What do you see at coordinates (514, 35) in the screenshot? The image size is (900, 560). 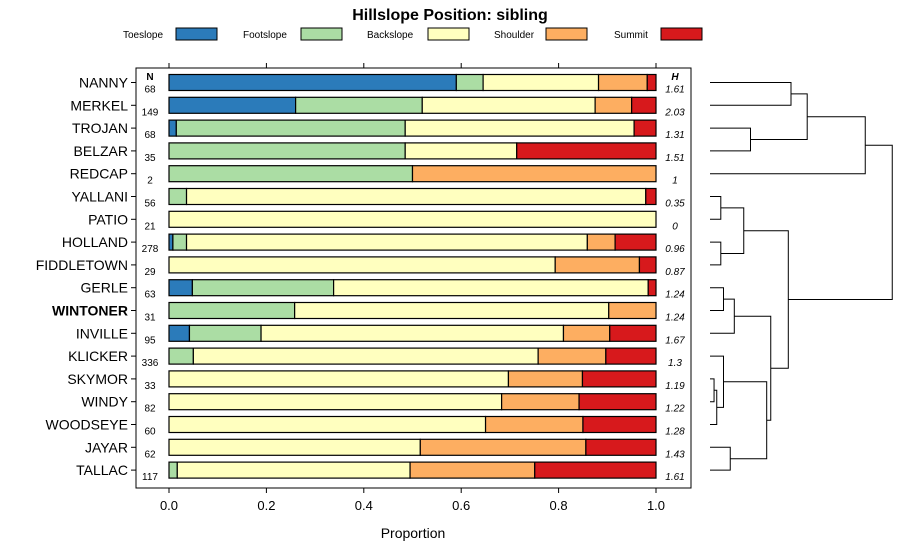 I see `legend-label-shoulder: Shoulder` at bounding box center [514, 35].